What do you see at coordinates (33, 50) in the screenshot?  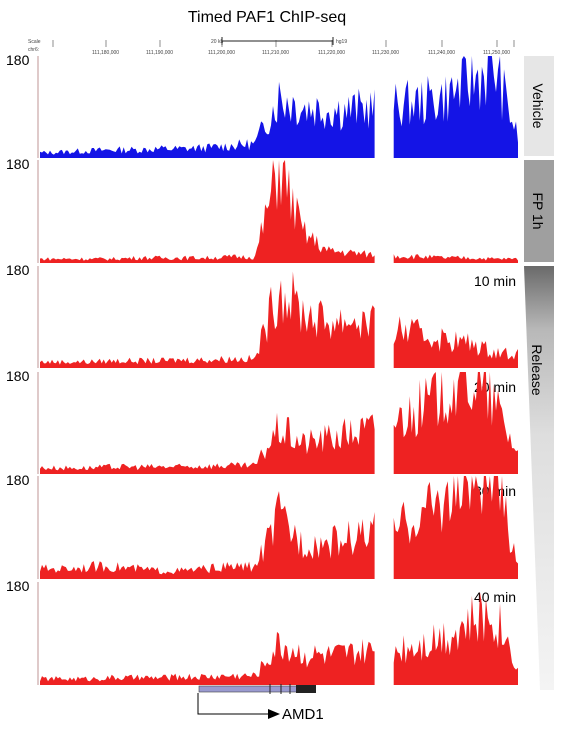 I see `ruler-chrom-label: chr6:` at bounding box center [33, 50].